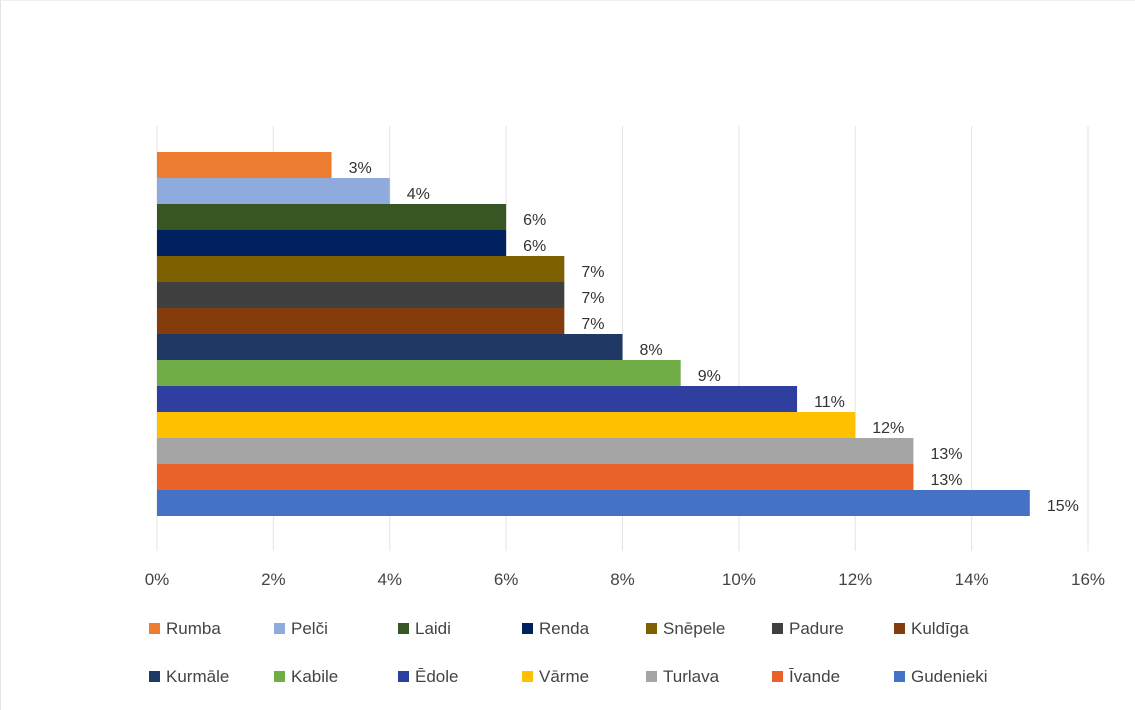 The height and width of the screenshot is (710, 1135). What do you see at coordinates (273, 579) in the screenshot?
I see `x-tick-label: 2%` at bounding box center [273, 579].